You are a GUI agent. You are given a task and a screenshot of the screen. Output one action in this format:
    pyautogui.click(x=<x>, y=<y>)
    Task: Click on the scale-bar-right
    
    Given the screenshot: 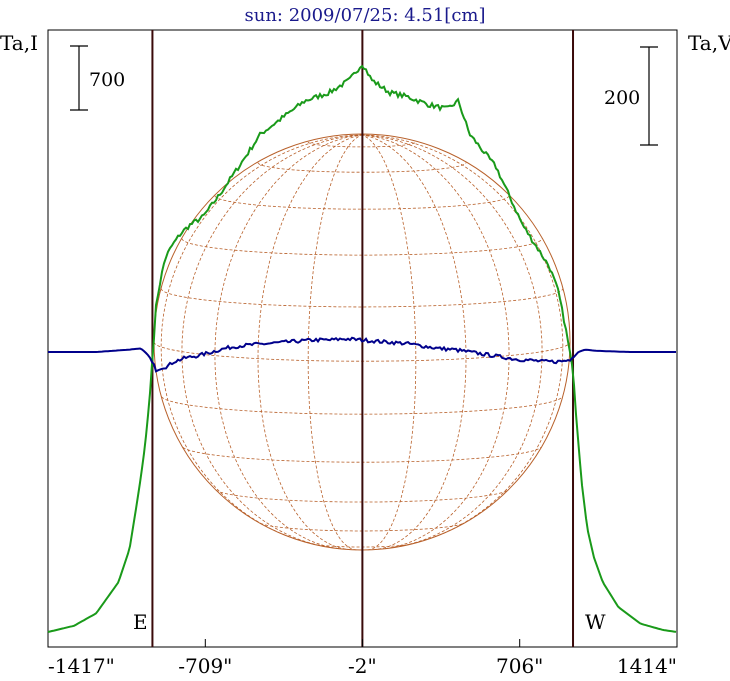 What is the action you would take?
    pyautogui.click(x=649, y=96)
    